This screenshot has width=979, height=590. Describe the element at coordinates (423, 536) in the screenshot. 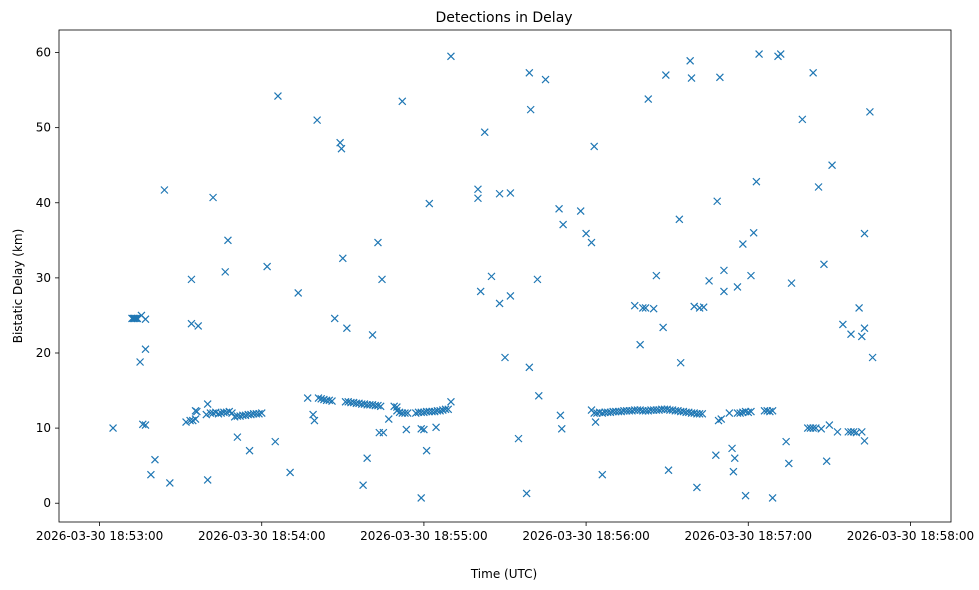

I see `x-tick-label: 2026-03-30 18:55:00` at that location.